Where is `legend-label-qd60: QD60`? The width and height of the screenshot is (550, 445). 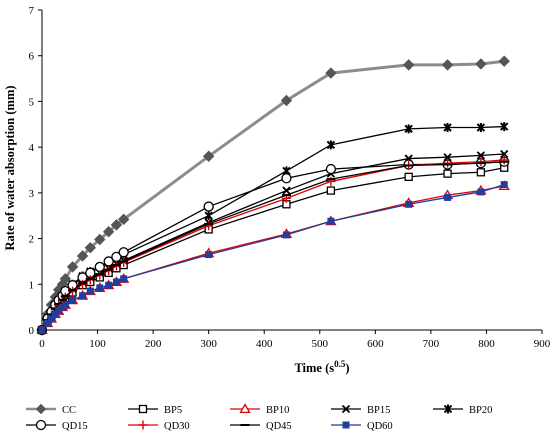
legend-label-qd60: QD60 is located at coordinates (380, 426).